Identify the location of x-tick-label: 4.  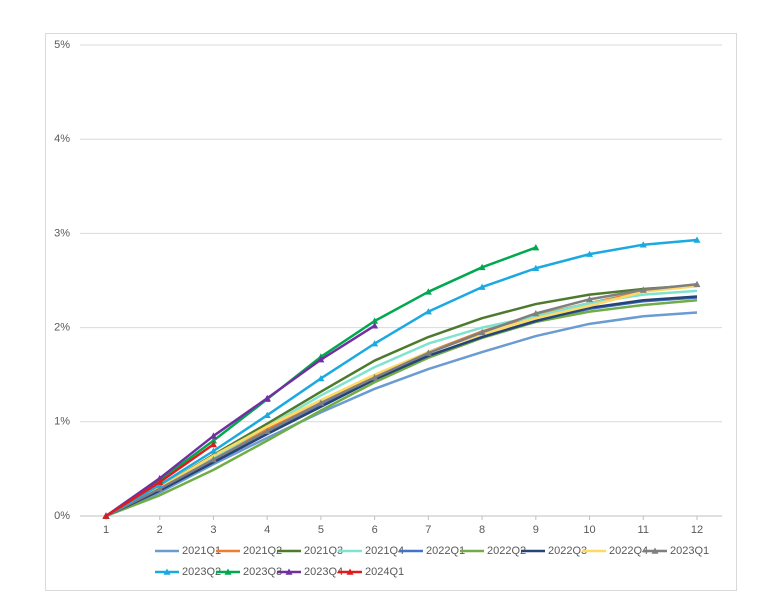
(267, 530).